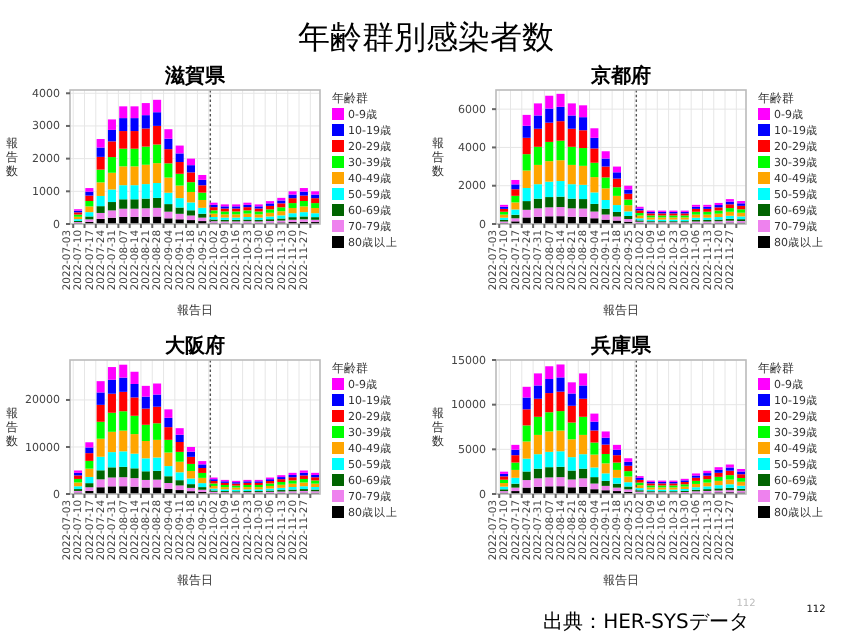 The height and width of the screenshot is (640, 854). What do you see at coordinates (621, 346) in the screenshot?
I see `chart-title: 兵庫県` at bounding box center [621, 346].